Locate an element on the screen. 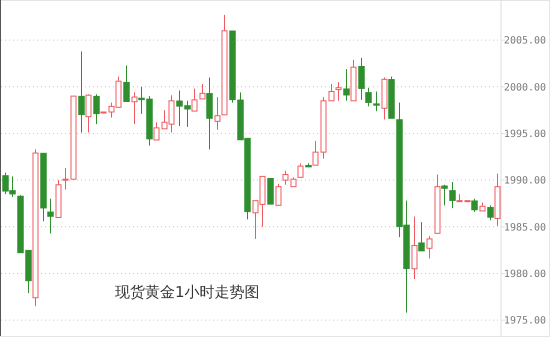  y-tick-label: 1980.00 is located at coordinates (525, 274).